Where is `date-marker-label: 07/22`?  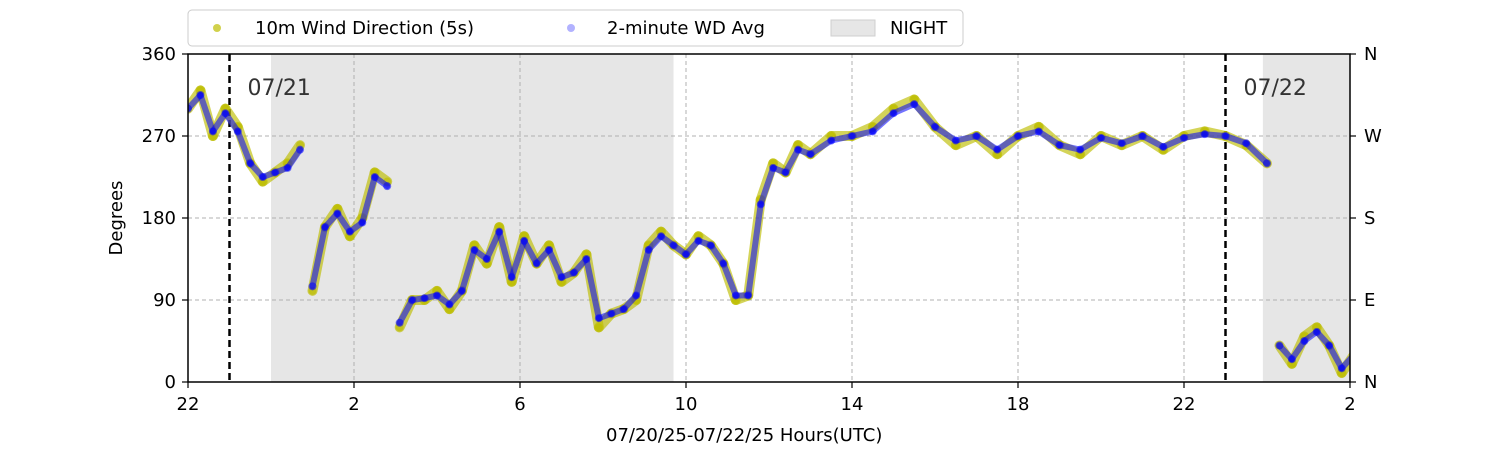
date-marker-label: 07/22 is located at coordinates (1275, 88).